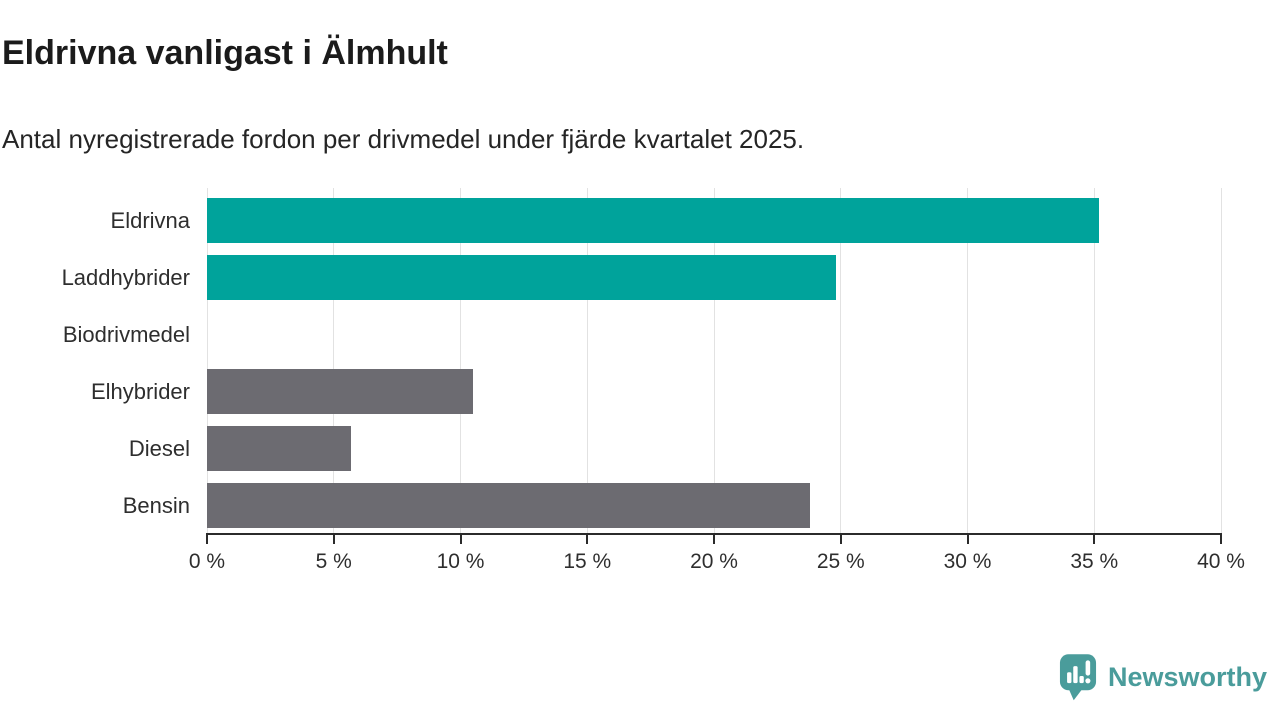 This screenshot has width=1280, height=720. Describe the element at coordinates (967, 561) in the screenshot. I see `x-tick-label: 30 %` at that location.